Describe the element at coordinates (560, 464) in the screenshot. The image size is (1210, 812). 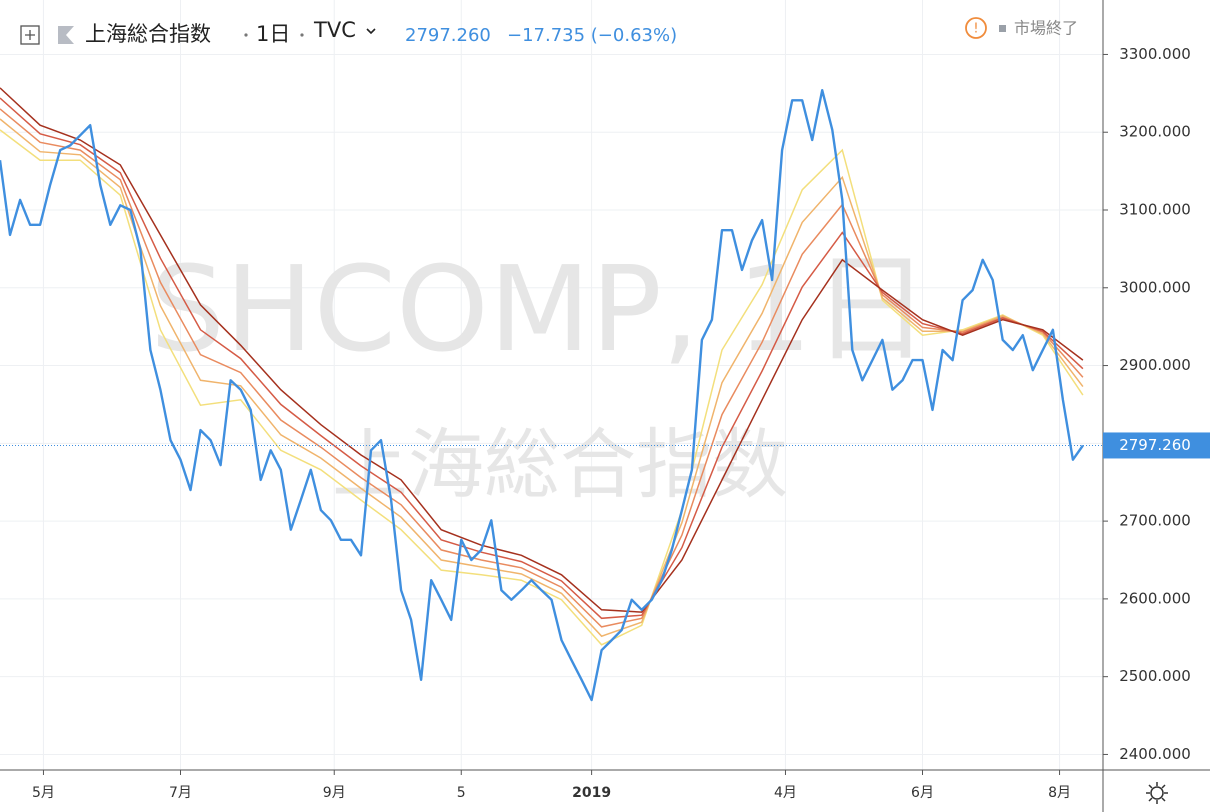
I see `watermark-name: 上海総合指数` at that location.